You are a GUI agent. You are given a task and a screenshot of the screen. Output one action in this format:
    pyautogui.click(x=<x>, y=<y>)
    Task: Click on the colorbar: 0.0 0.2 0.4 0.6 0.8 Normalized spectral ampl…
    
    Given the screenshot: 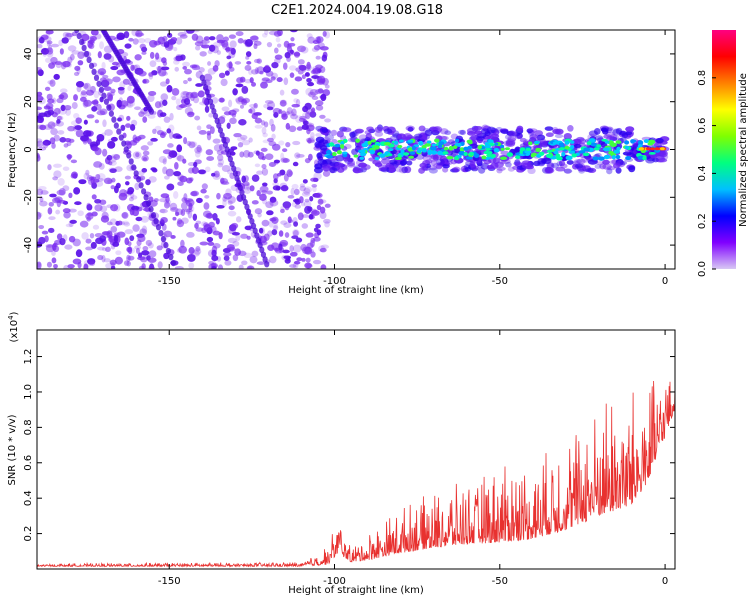 What is the action you would take?
    pyautogui.click(x=723, y=153)
    